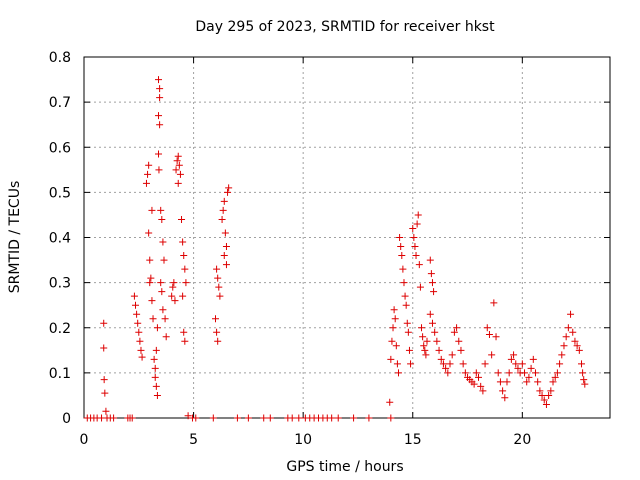 The width and height of the screenshot is (640, 480). What do you see at coordinates (15, 237) in the screenshot?
I see `y-axis-label: SRMTID / TECUs` at bounding box center [15, 237].